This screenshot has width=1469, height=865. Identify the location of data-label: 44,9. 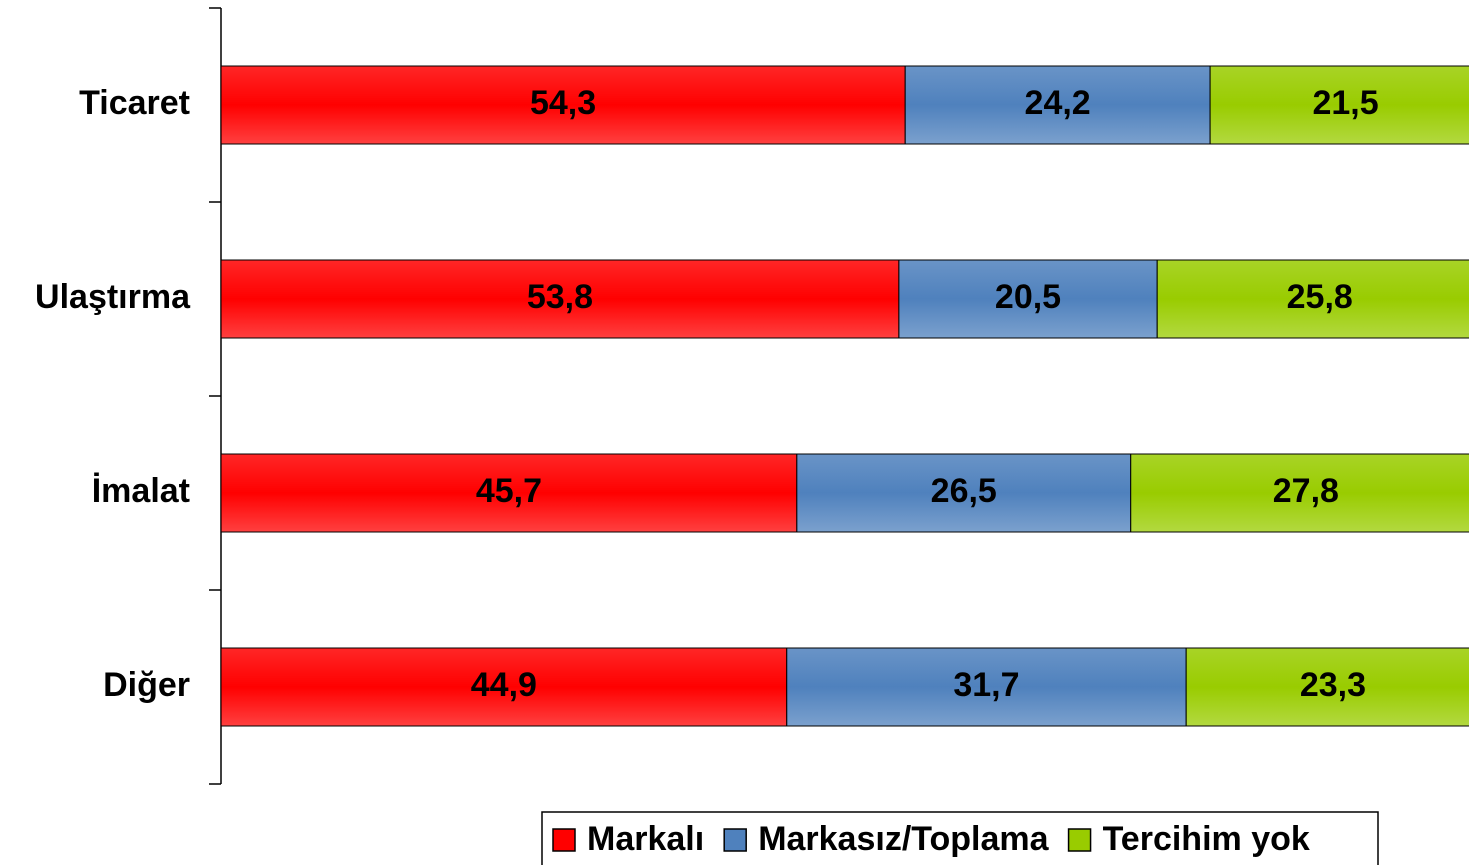
(504, 685).